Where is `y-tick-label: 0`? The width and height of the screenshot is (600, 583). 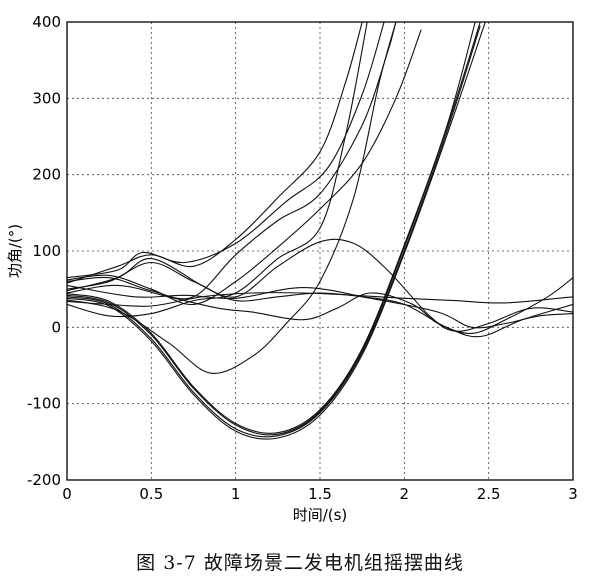 y-tick-label: 0 is located at coordinates (56, 327).